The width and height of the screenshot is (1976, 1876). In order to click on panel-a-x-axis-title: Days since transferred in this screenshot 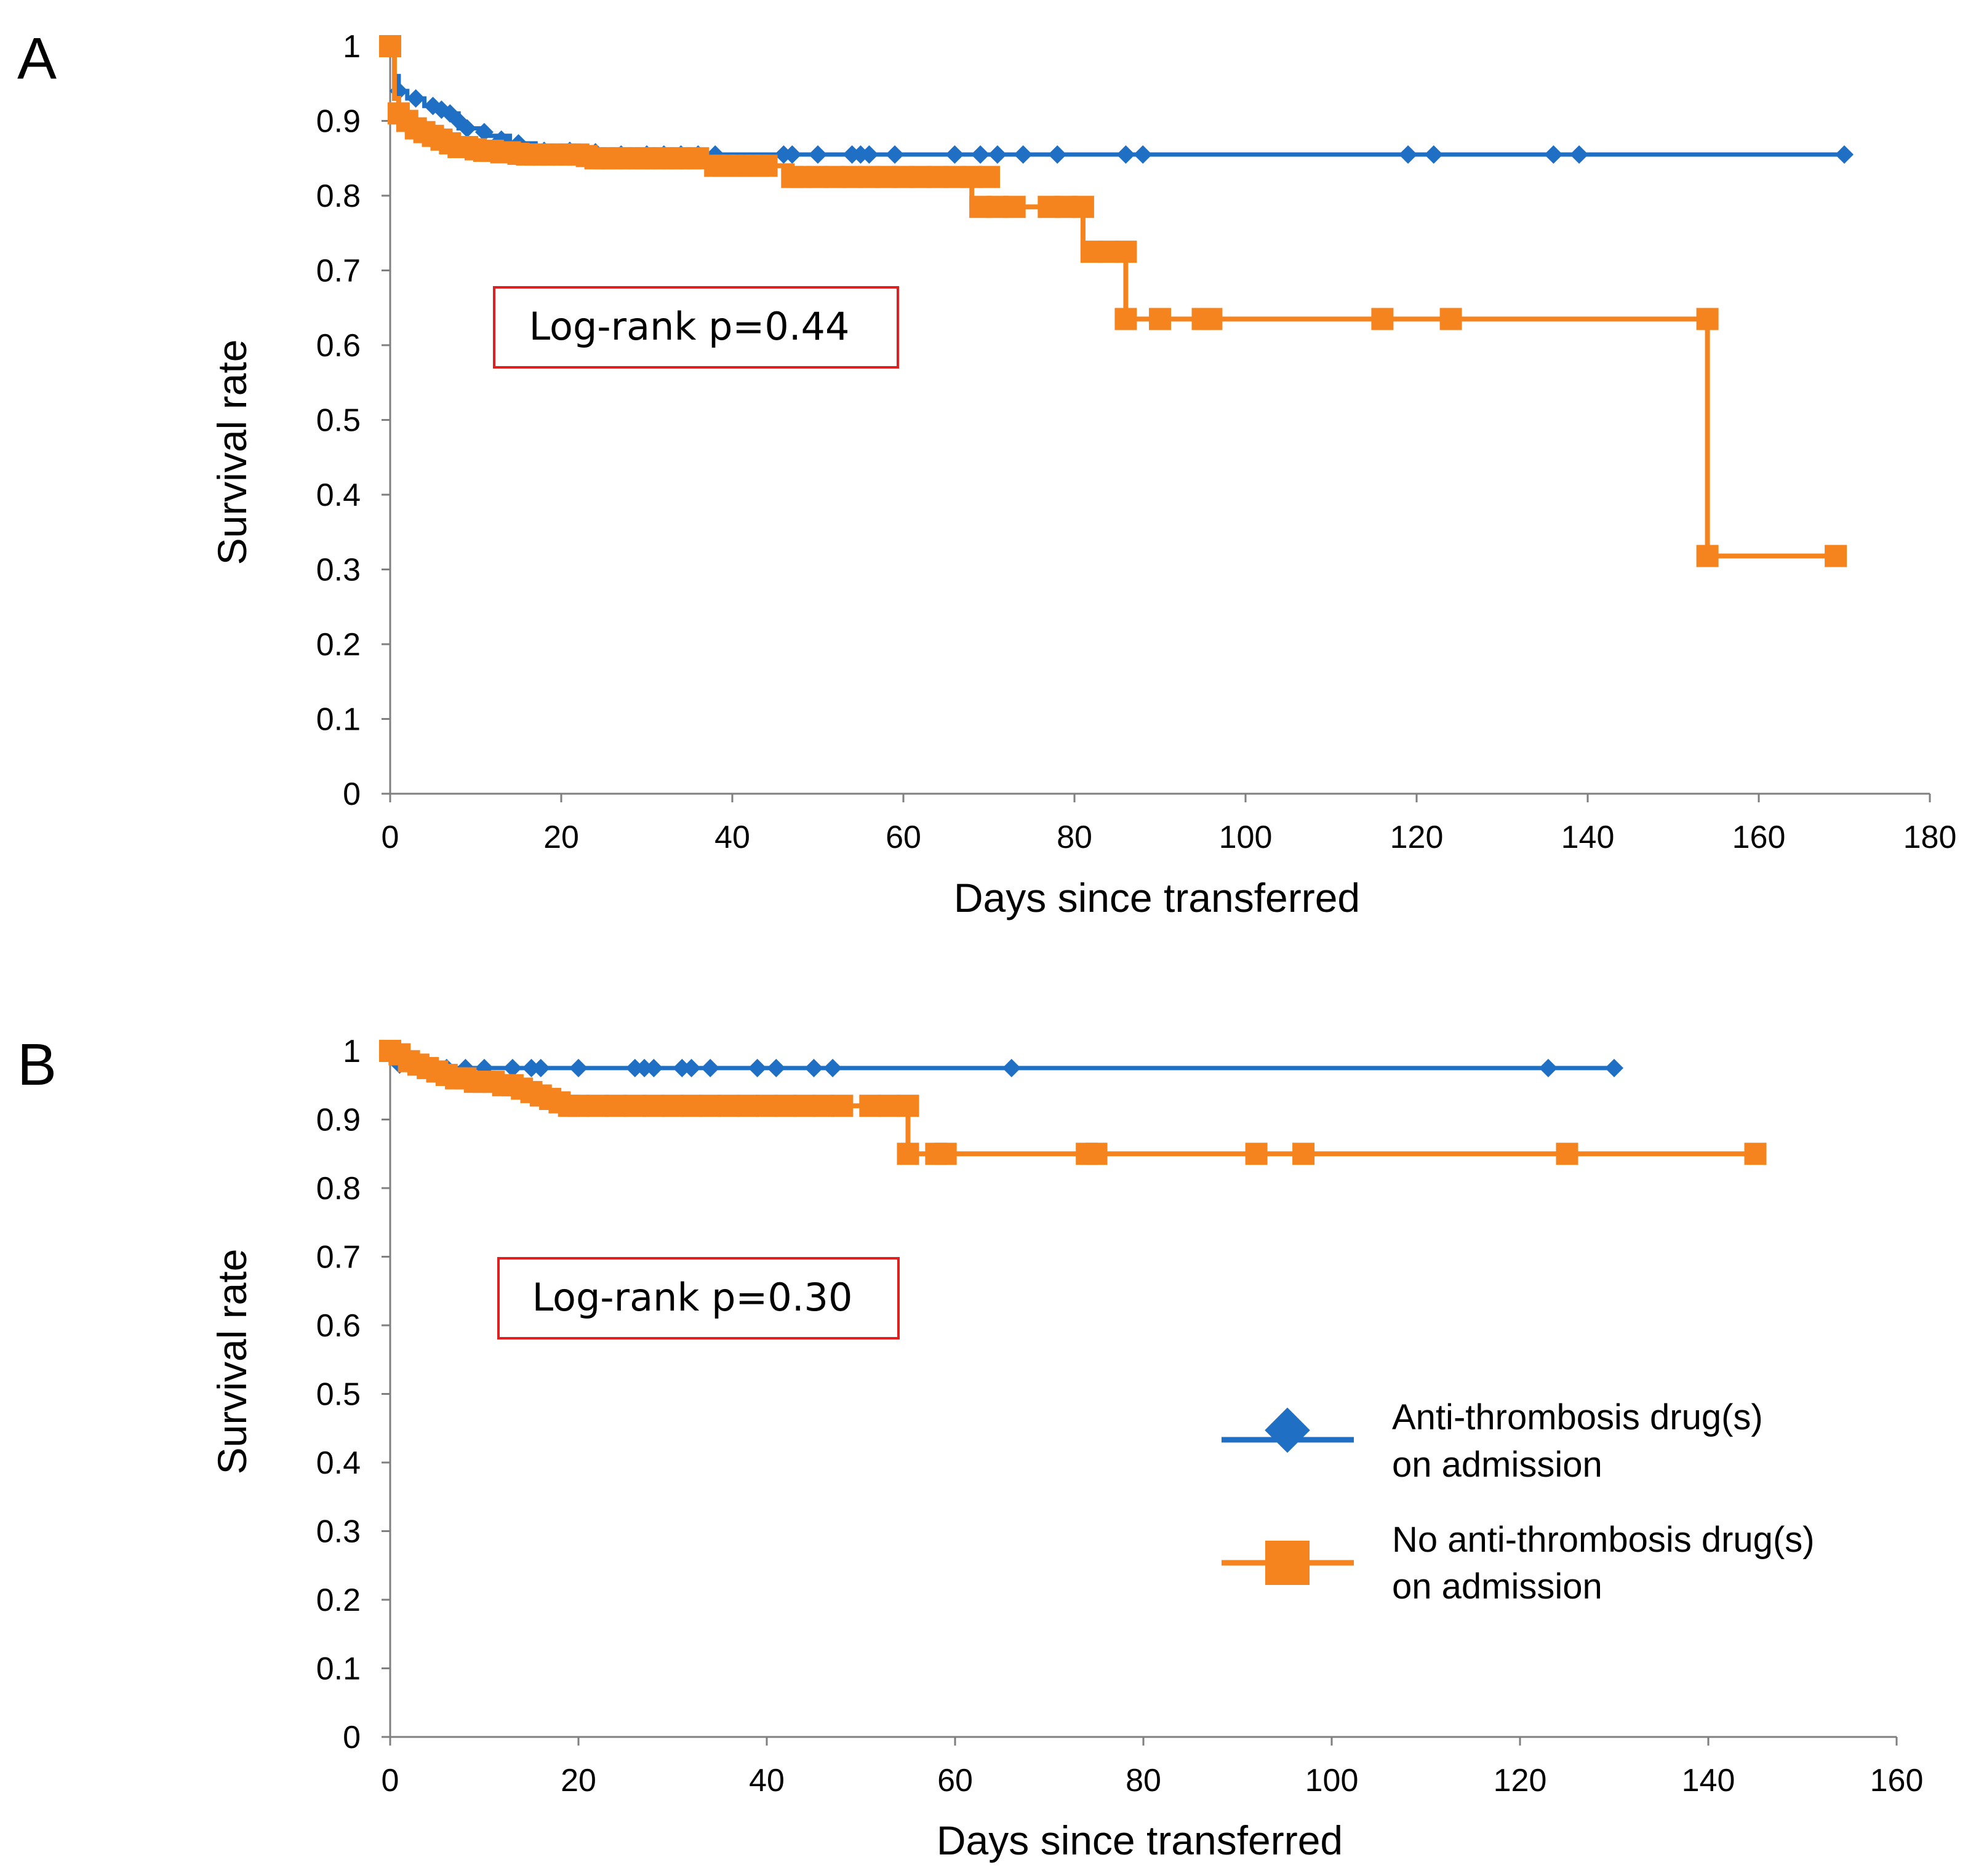, I will do `click(1157, 897)`.